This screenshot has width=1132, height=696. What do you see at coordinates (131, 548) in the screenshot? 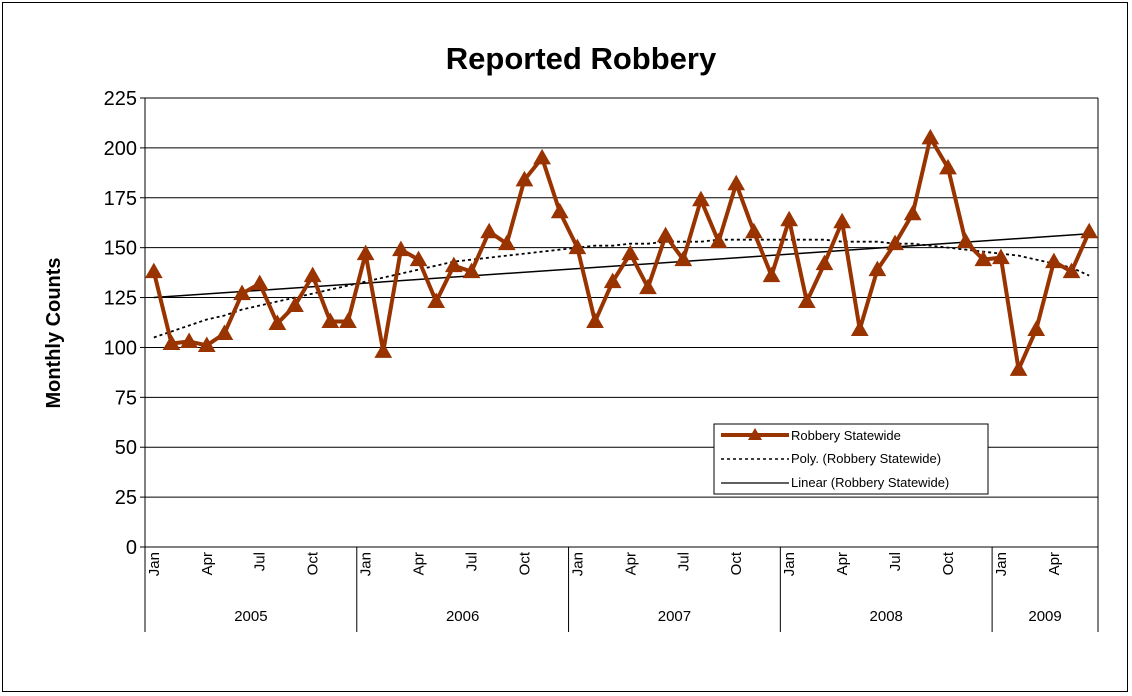
I see `y-tick-label: 0` at bounding box center [131, 548].